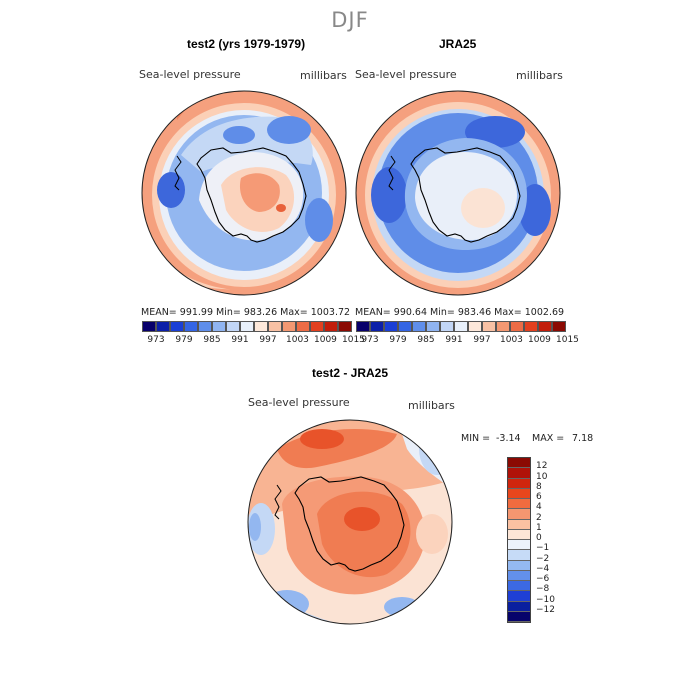 This screenshot has width=700, height=700. What do you see at coordinates (539, 538) in the screenshot?
I see `colorbar-diff-tick-label: 0` at bounding box center [539, 538].